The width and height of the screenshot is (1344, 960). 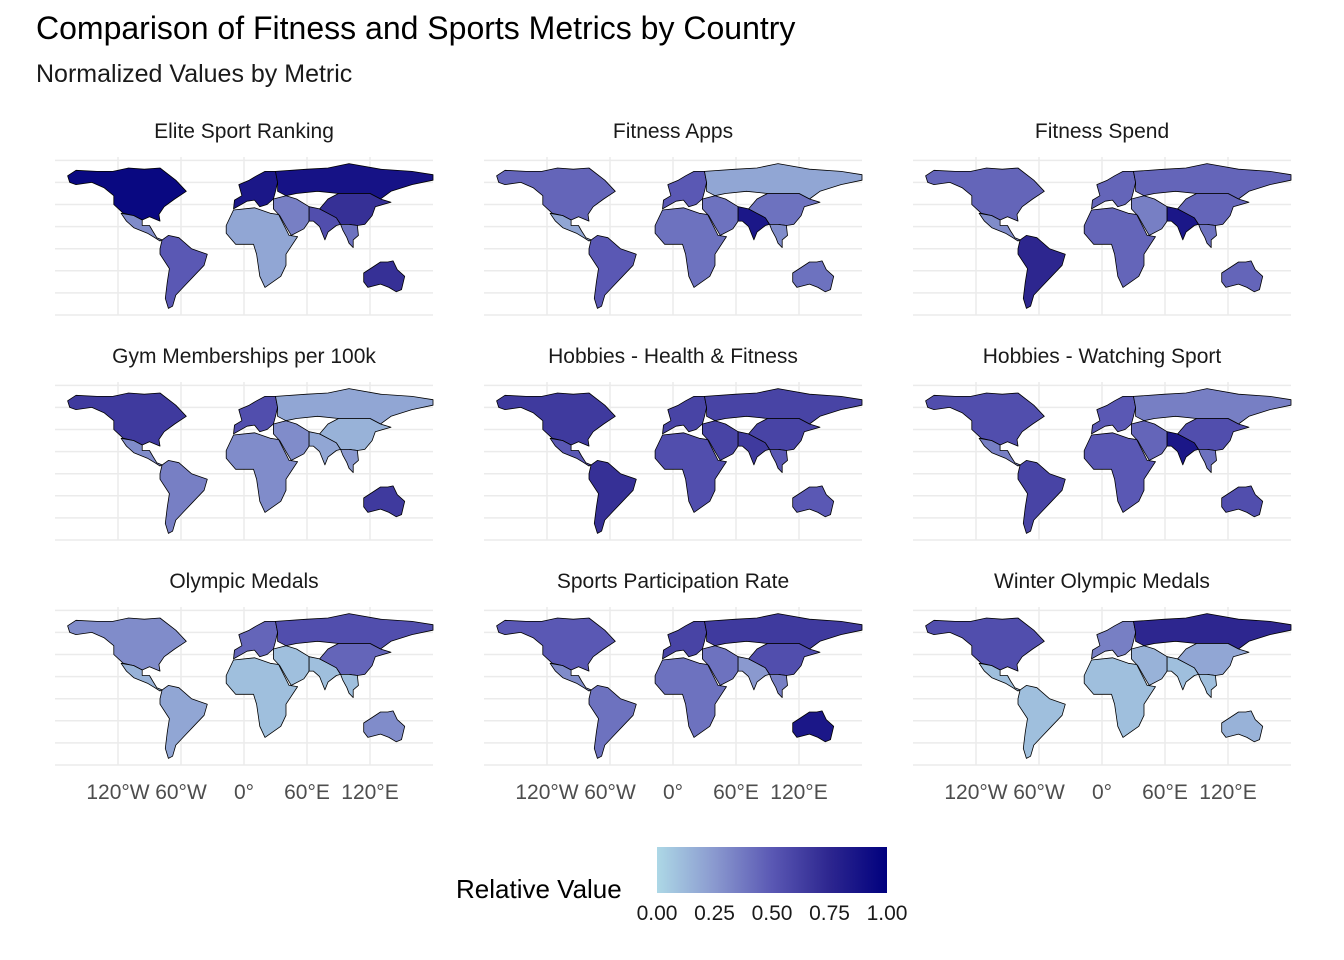 I want to click on legend-tick-label: 0.50, so click(x=772, y=913).